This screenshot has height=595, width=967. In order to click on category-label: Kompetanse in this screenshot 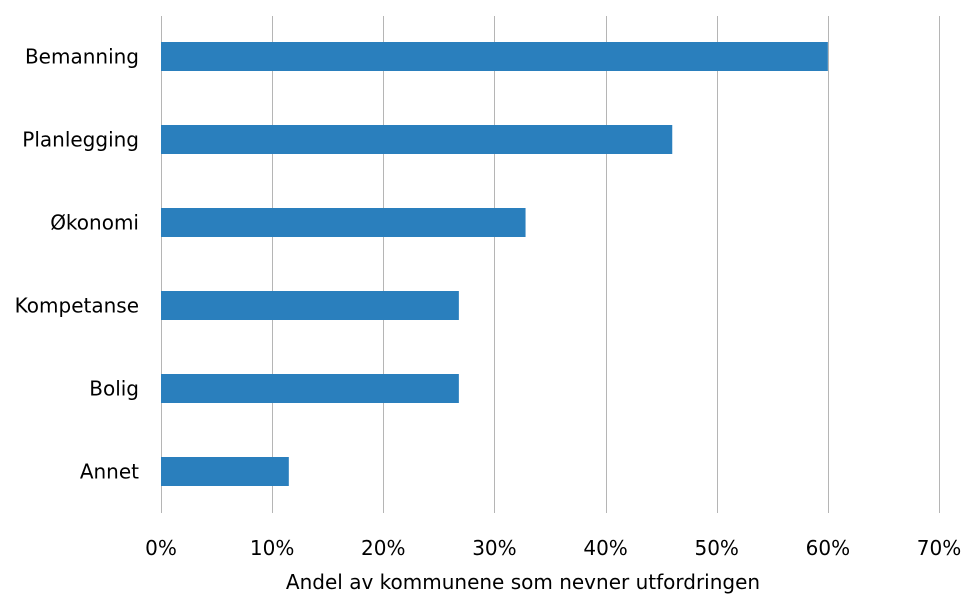, I will do `click(77, 306)`.